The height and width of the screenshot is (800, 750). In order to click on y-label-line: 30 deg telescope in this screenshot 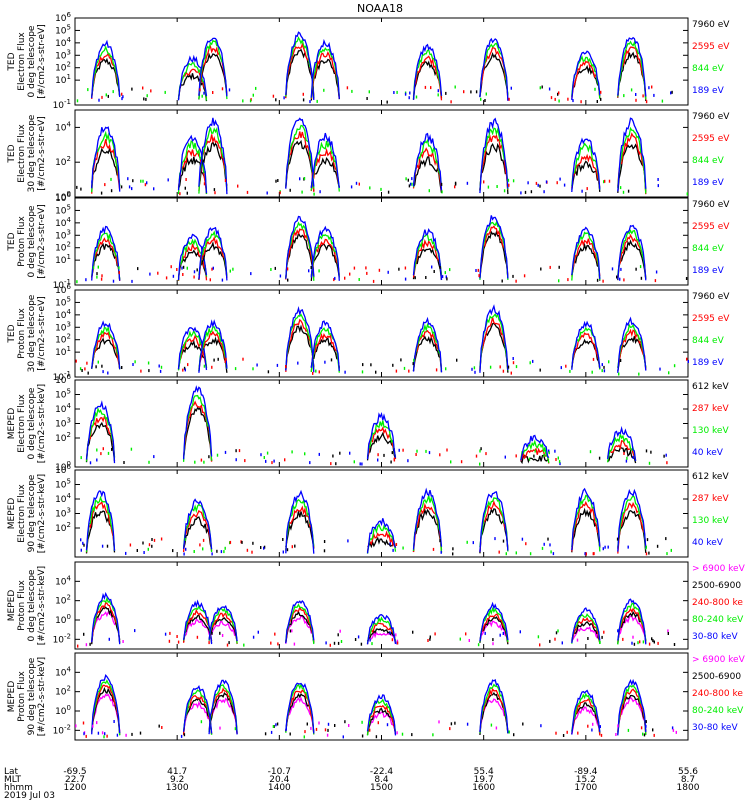, I will do `click(32, 333)`.